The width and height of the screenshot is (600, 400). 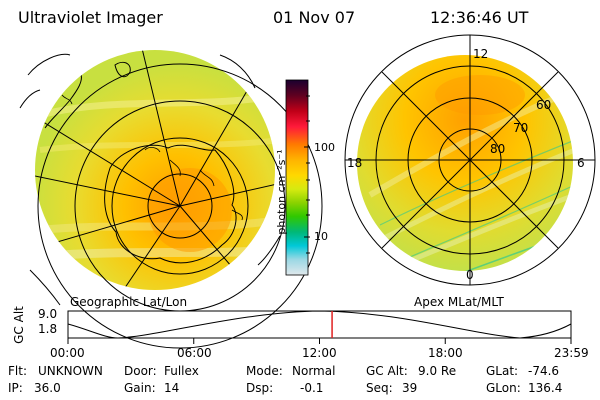 What do you see at coordinates (410, 388) in the screenshot?
I see `info-seq-value: 39` at bounding box center [410, 388].